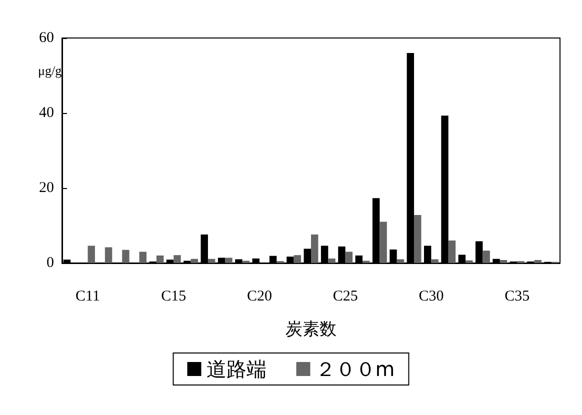  I want to click on y-axis-title: μg/g, so click(50, 70).